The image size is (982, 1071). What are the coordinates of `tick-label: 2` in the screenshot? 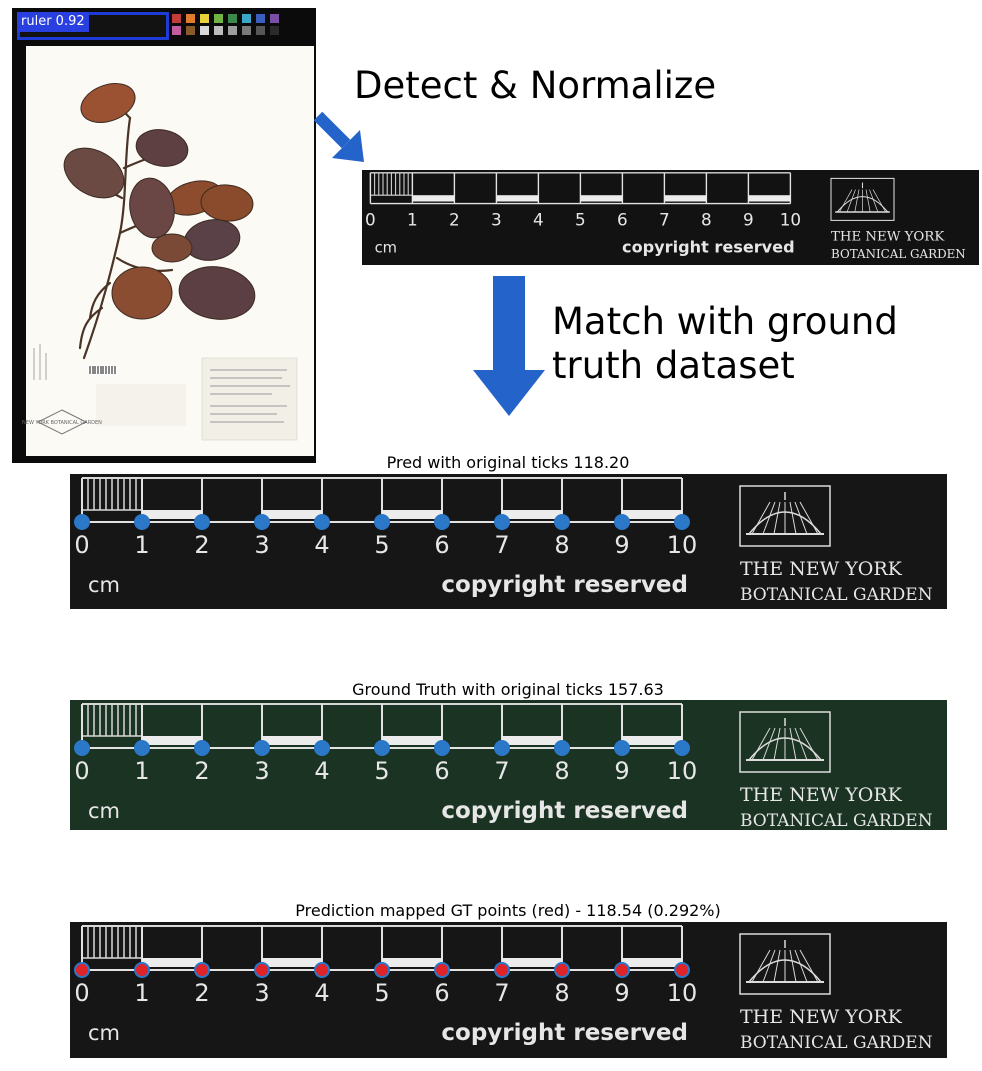 It's located at (201, 771).